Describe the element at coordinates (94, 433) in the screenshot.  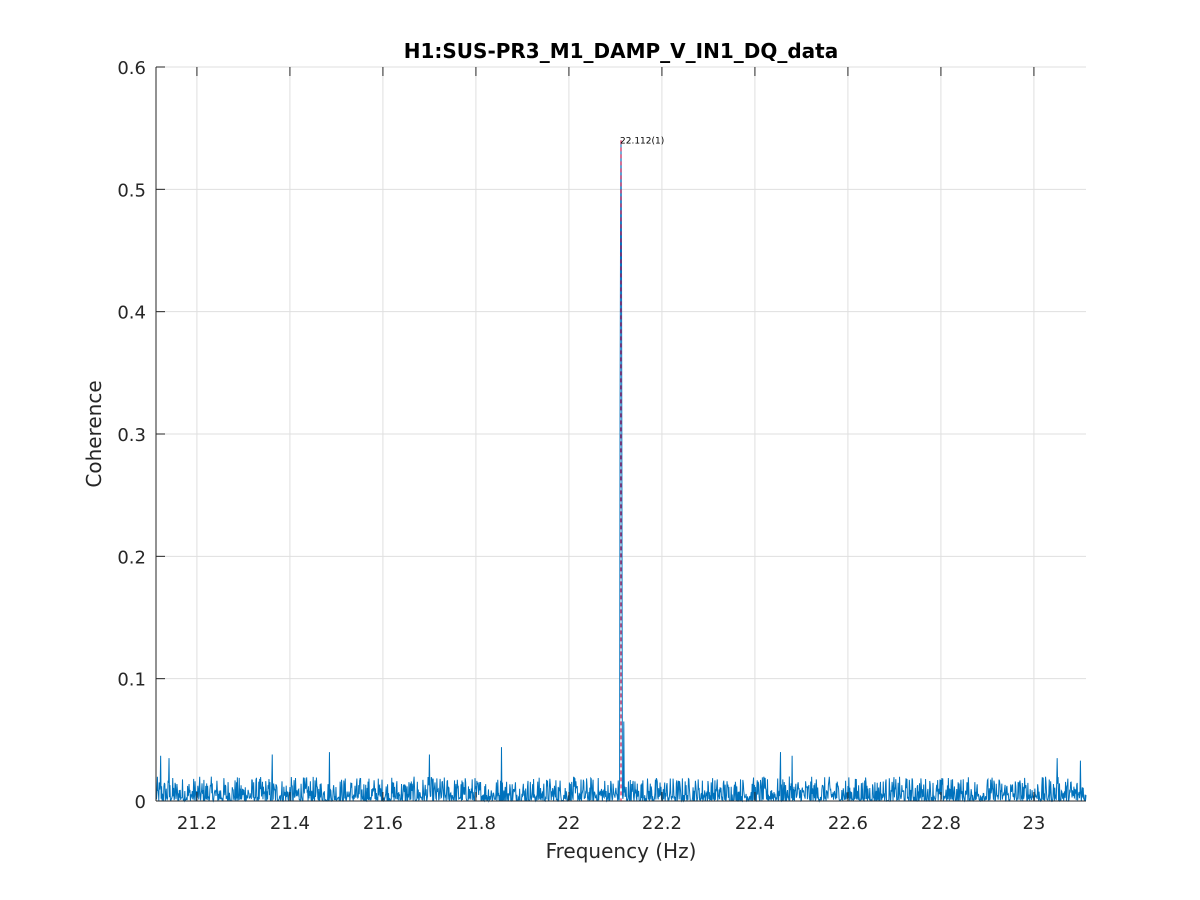
I see `y-axis-label: Coherence` at that location.